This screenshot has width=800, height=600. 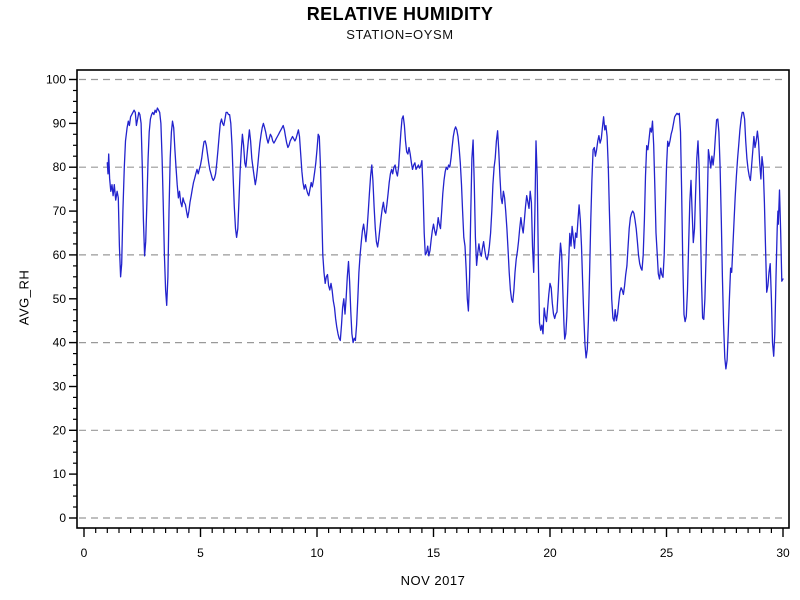 I want to click on y-tick-label: 60, so click(x=60, y=255).